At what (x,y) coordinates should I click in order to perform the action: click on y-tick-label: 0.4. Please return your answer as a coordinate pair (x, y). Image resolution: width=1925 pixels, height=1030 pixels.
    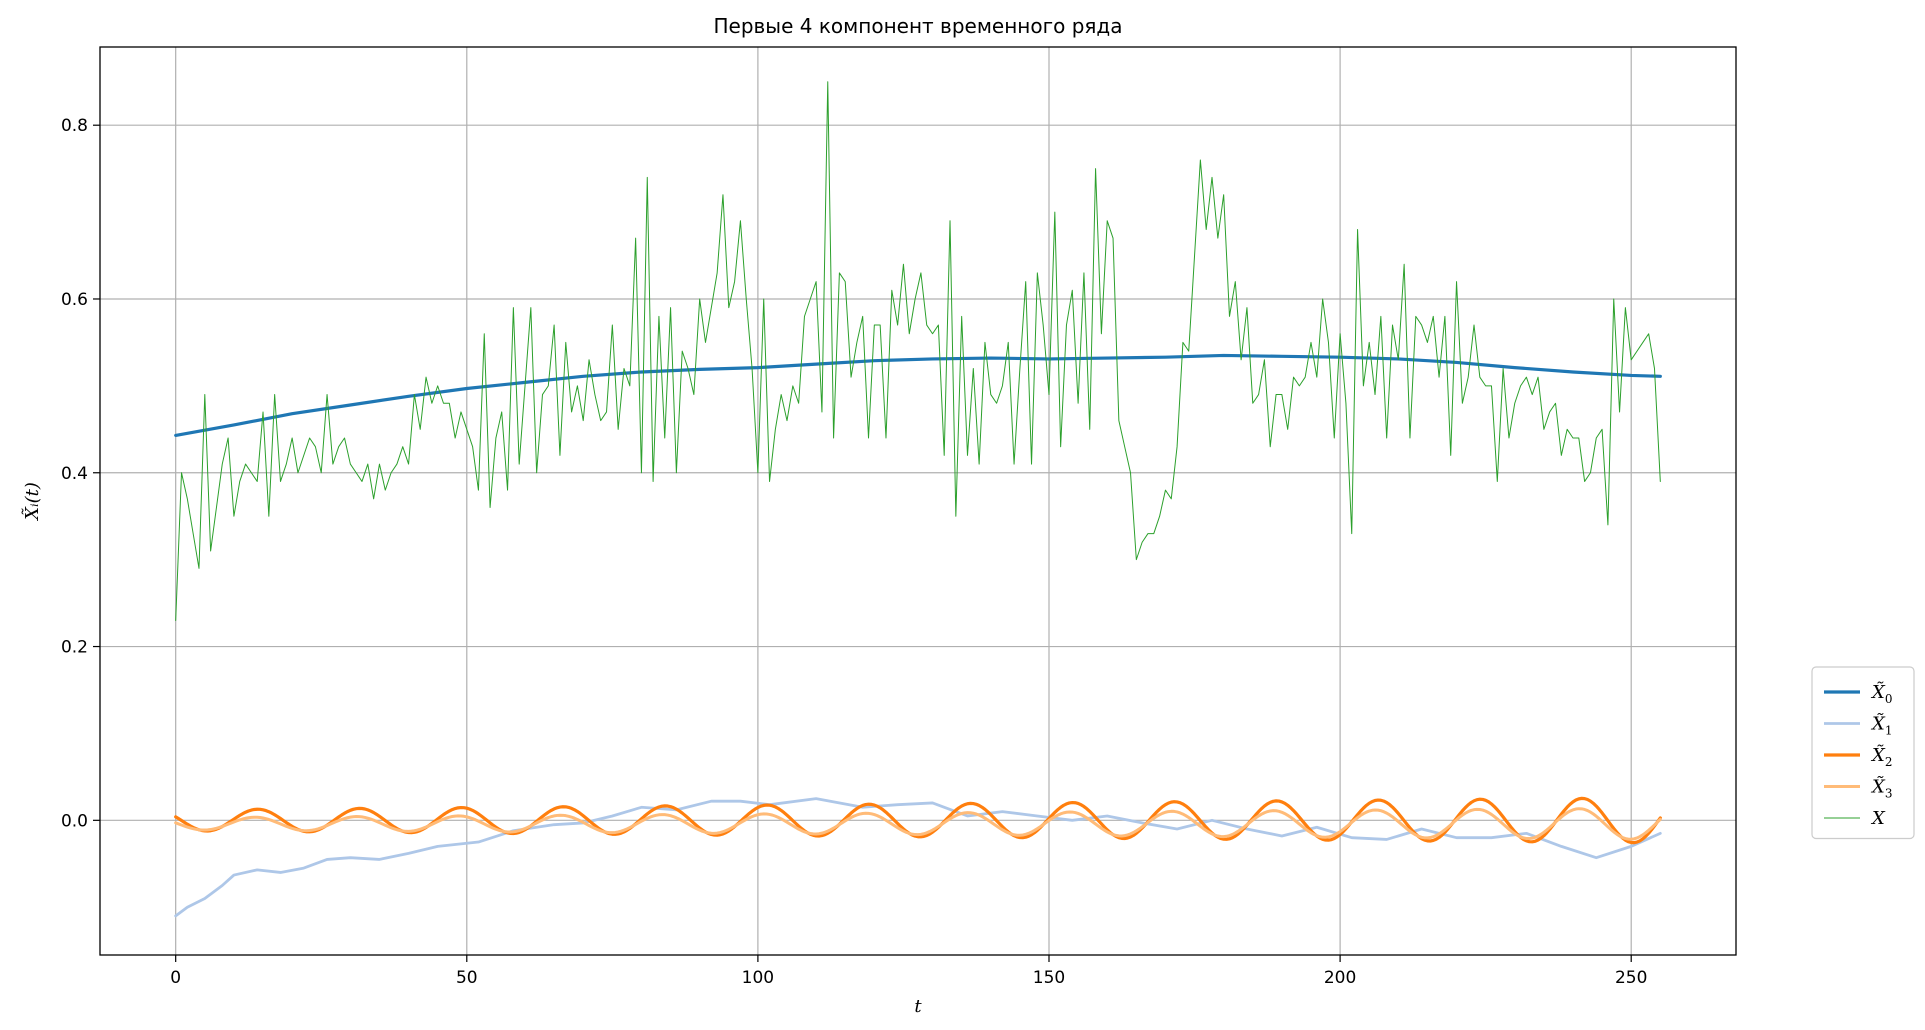
    Looking at the image, I should click on (74, 474).